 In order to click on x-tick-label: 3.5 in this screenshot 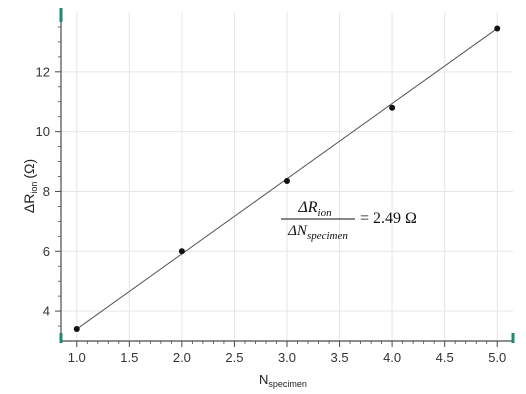, I will do `click(340, 357)`.